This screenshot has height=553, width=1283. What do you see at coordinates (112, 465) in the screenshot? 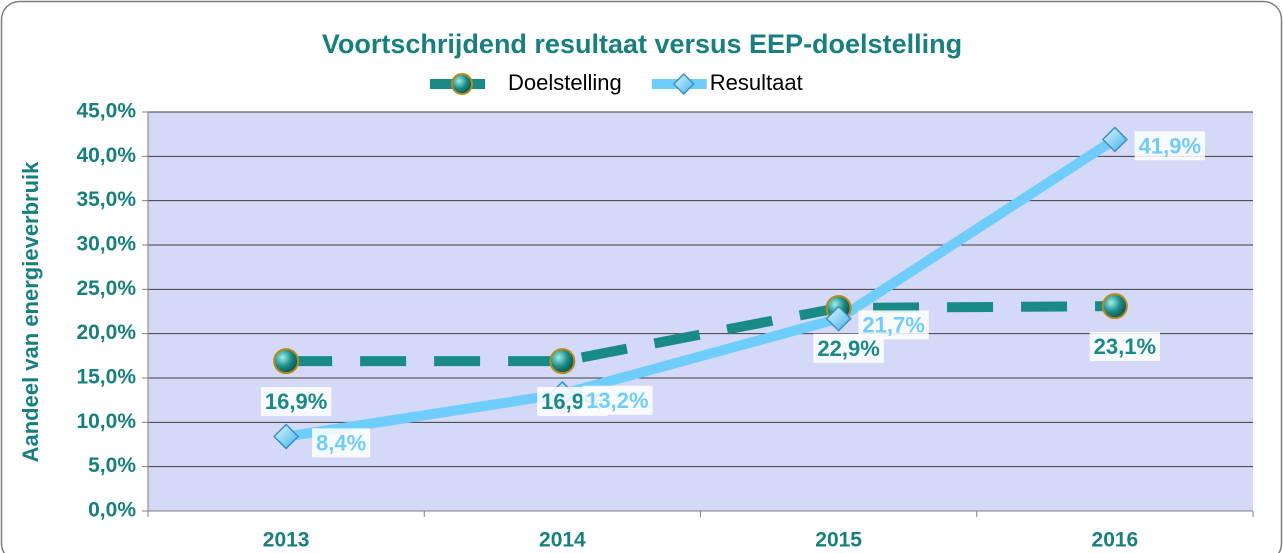
I see `y-tick-label: 5,0%` at bounding box center [112, 465].